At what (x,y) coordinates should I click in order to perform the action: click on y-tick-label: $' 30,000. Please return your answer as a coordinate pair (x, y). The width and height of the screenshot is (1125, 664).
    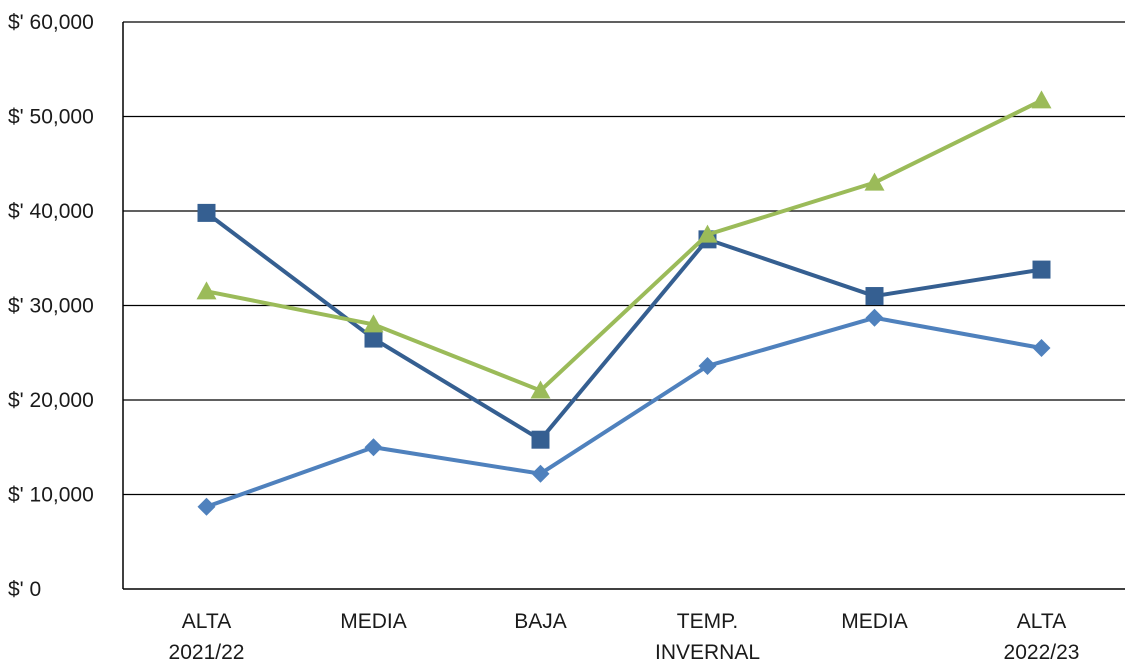
    Looking at the image, I should click on (51, 306).